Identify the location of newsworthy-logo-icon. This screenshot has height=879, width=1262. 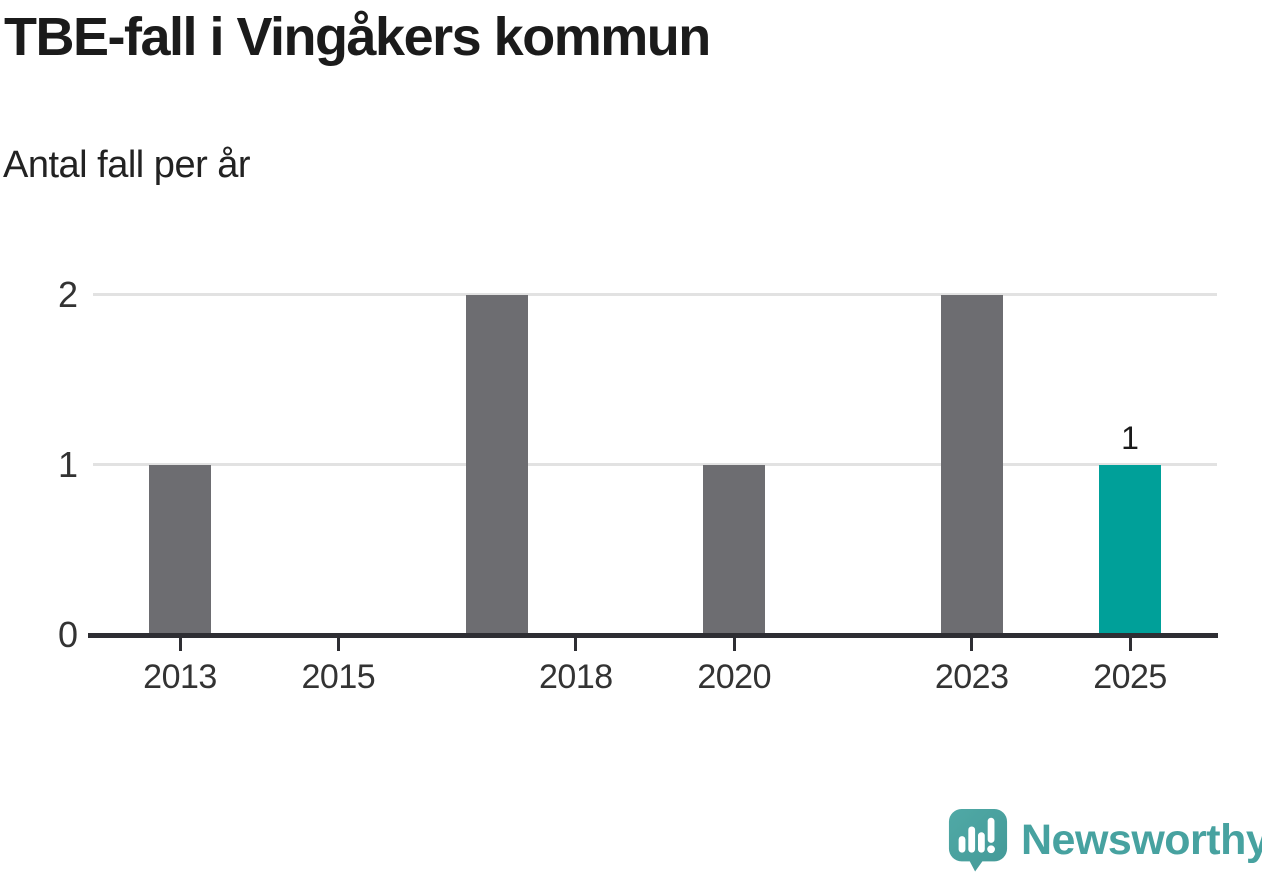
(978, 840).